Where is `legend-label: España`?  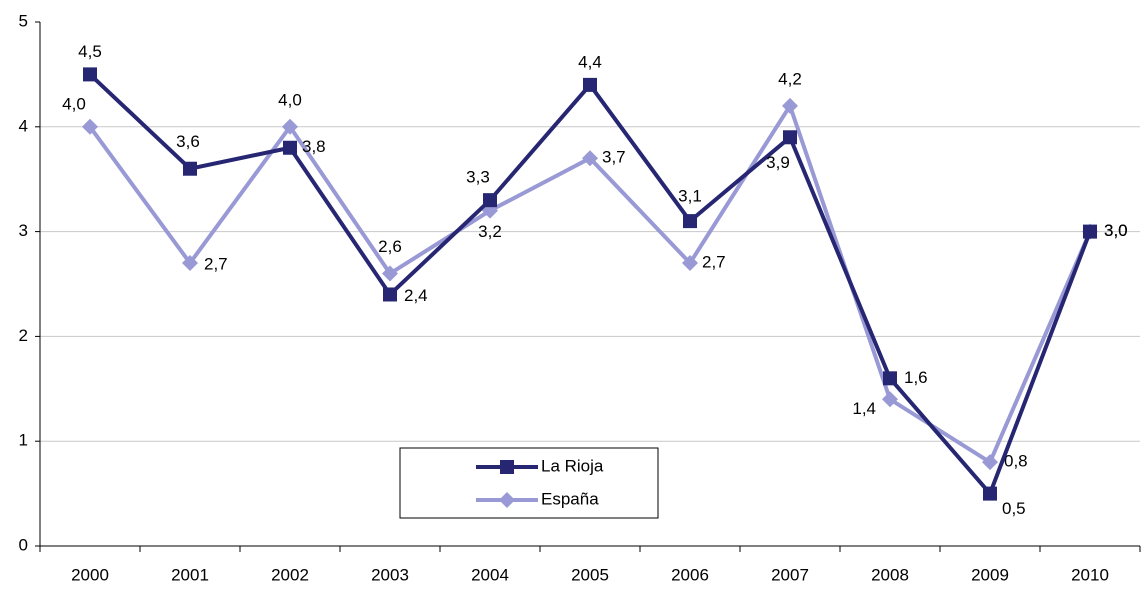 legend-label: España is located at coordinates (570, 498).